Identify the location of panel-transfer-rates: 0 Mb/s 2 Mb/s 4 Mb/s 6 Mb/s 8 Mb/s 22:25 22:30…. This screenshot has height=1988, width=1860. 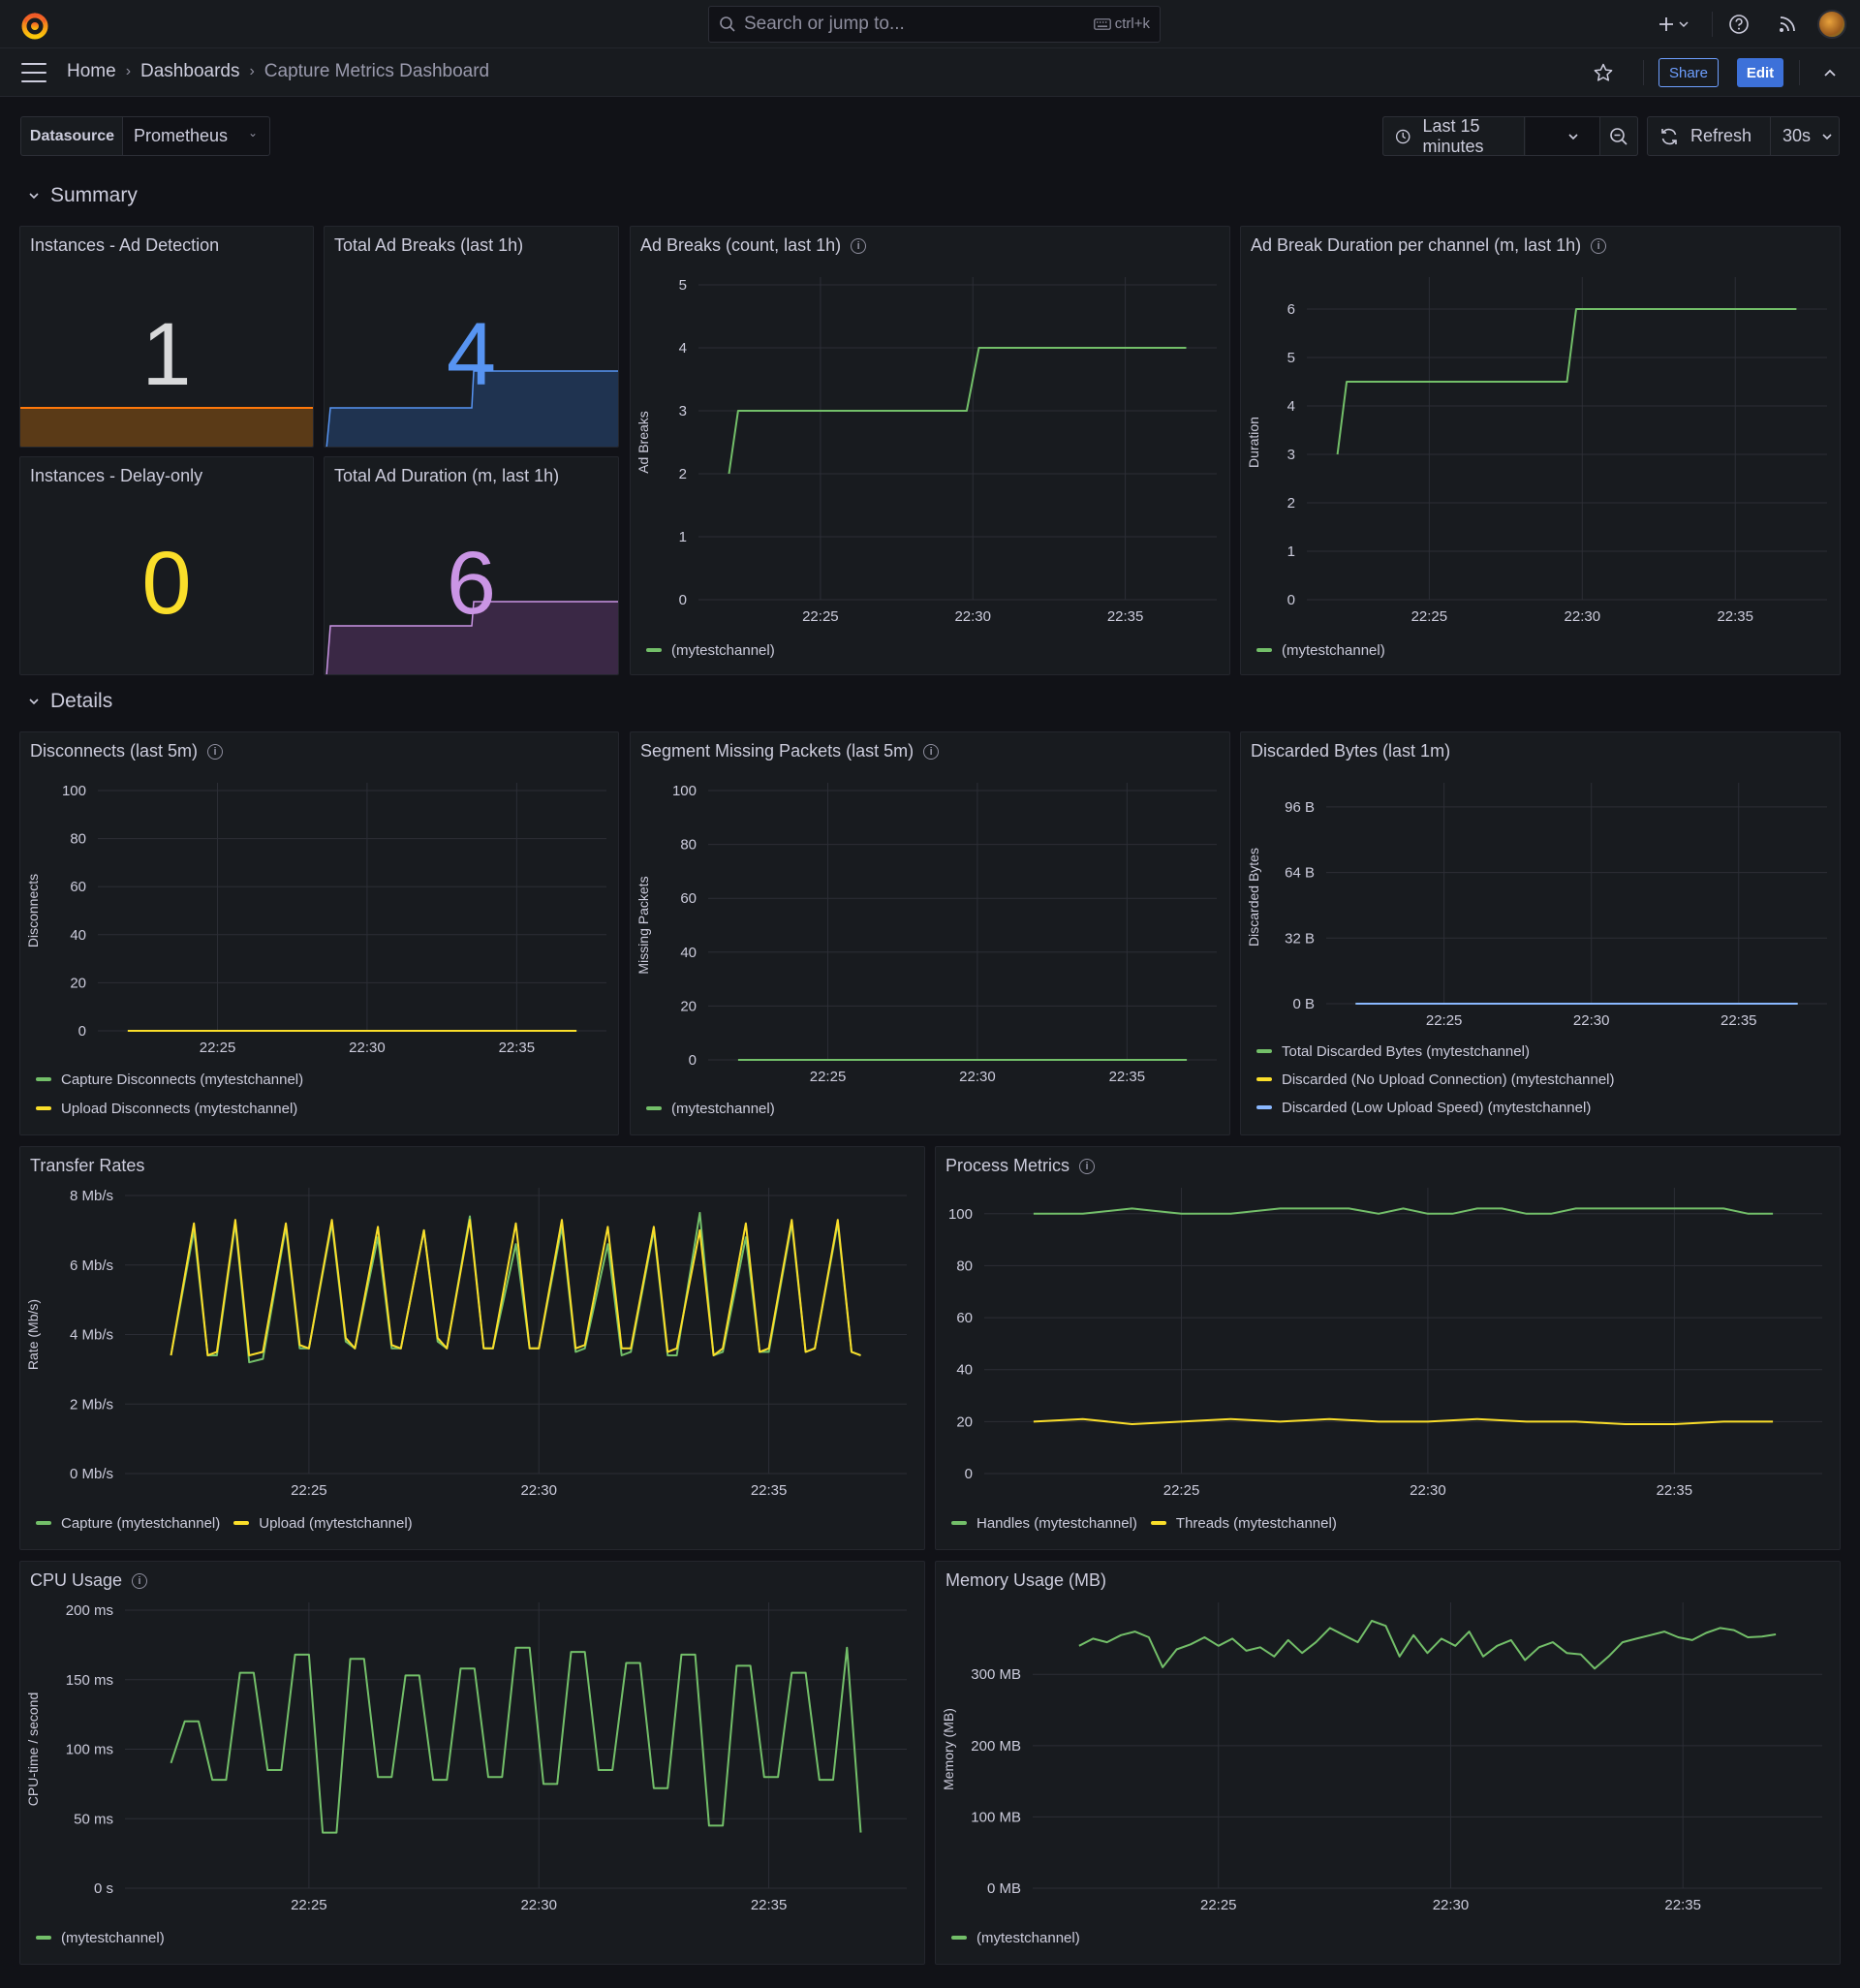
(472, 1348).